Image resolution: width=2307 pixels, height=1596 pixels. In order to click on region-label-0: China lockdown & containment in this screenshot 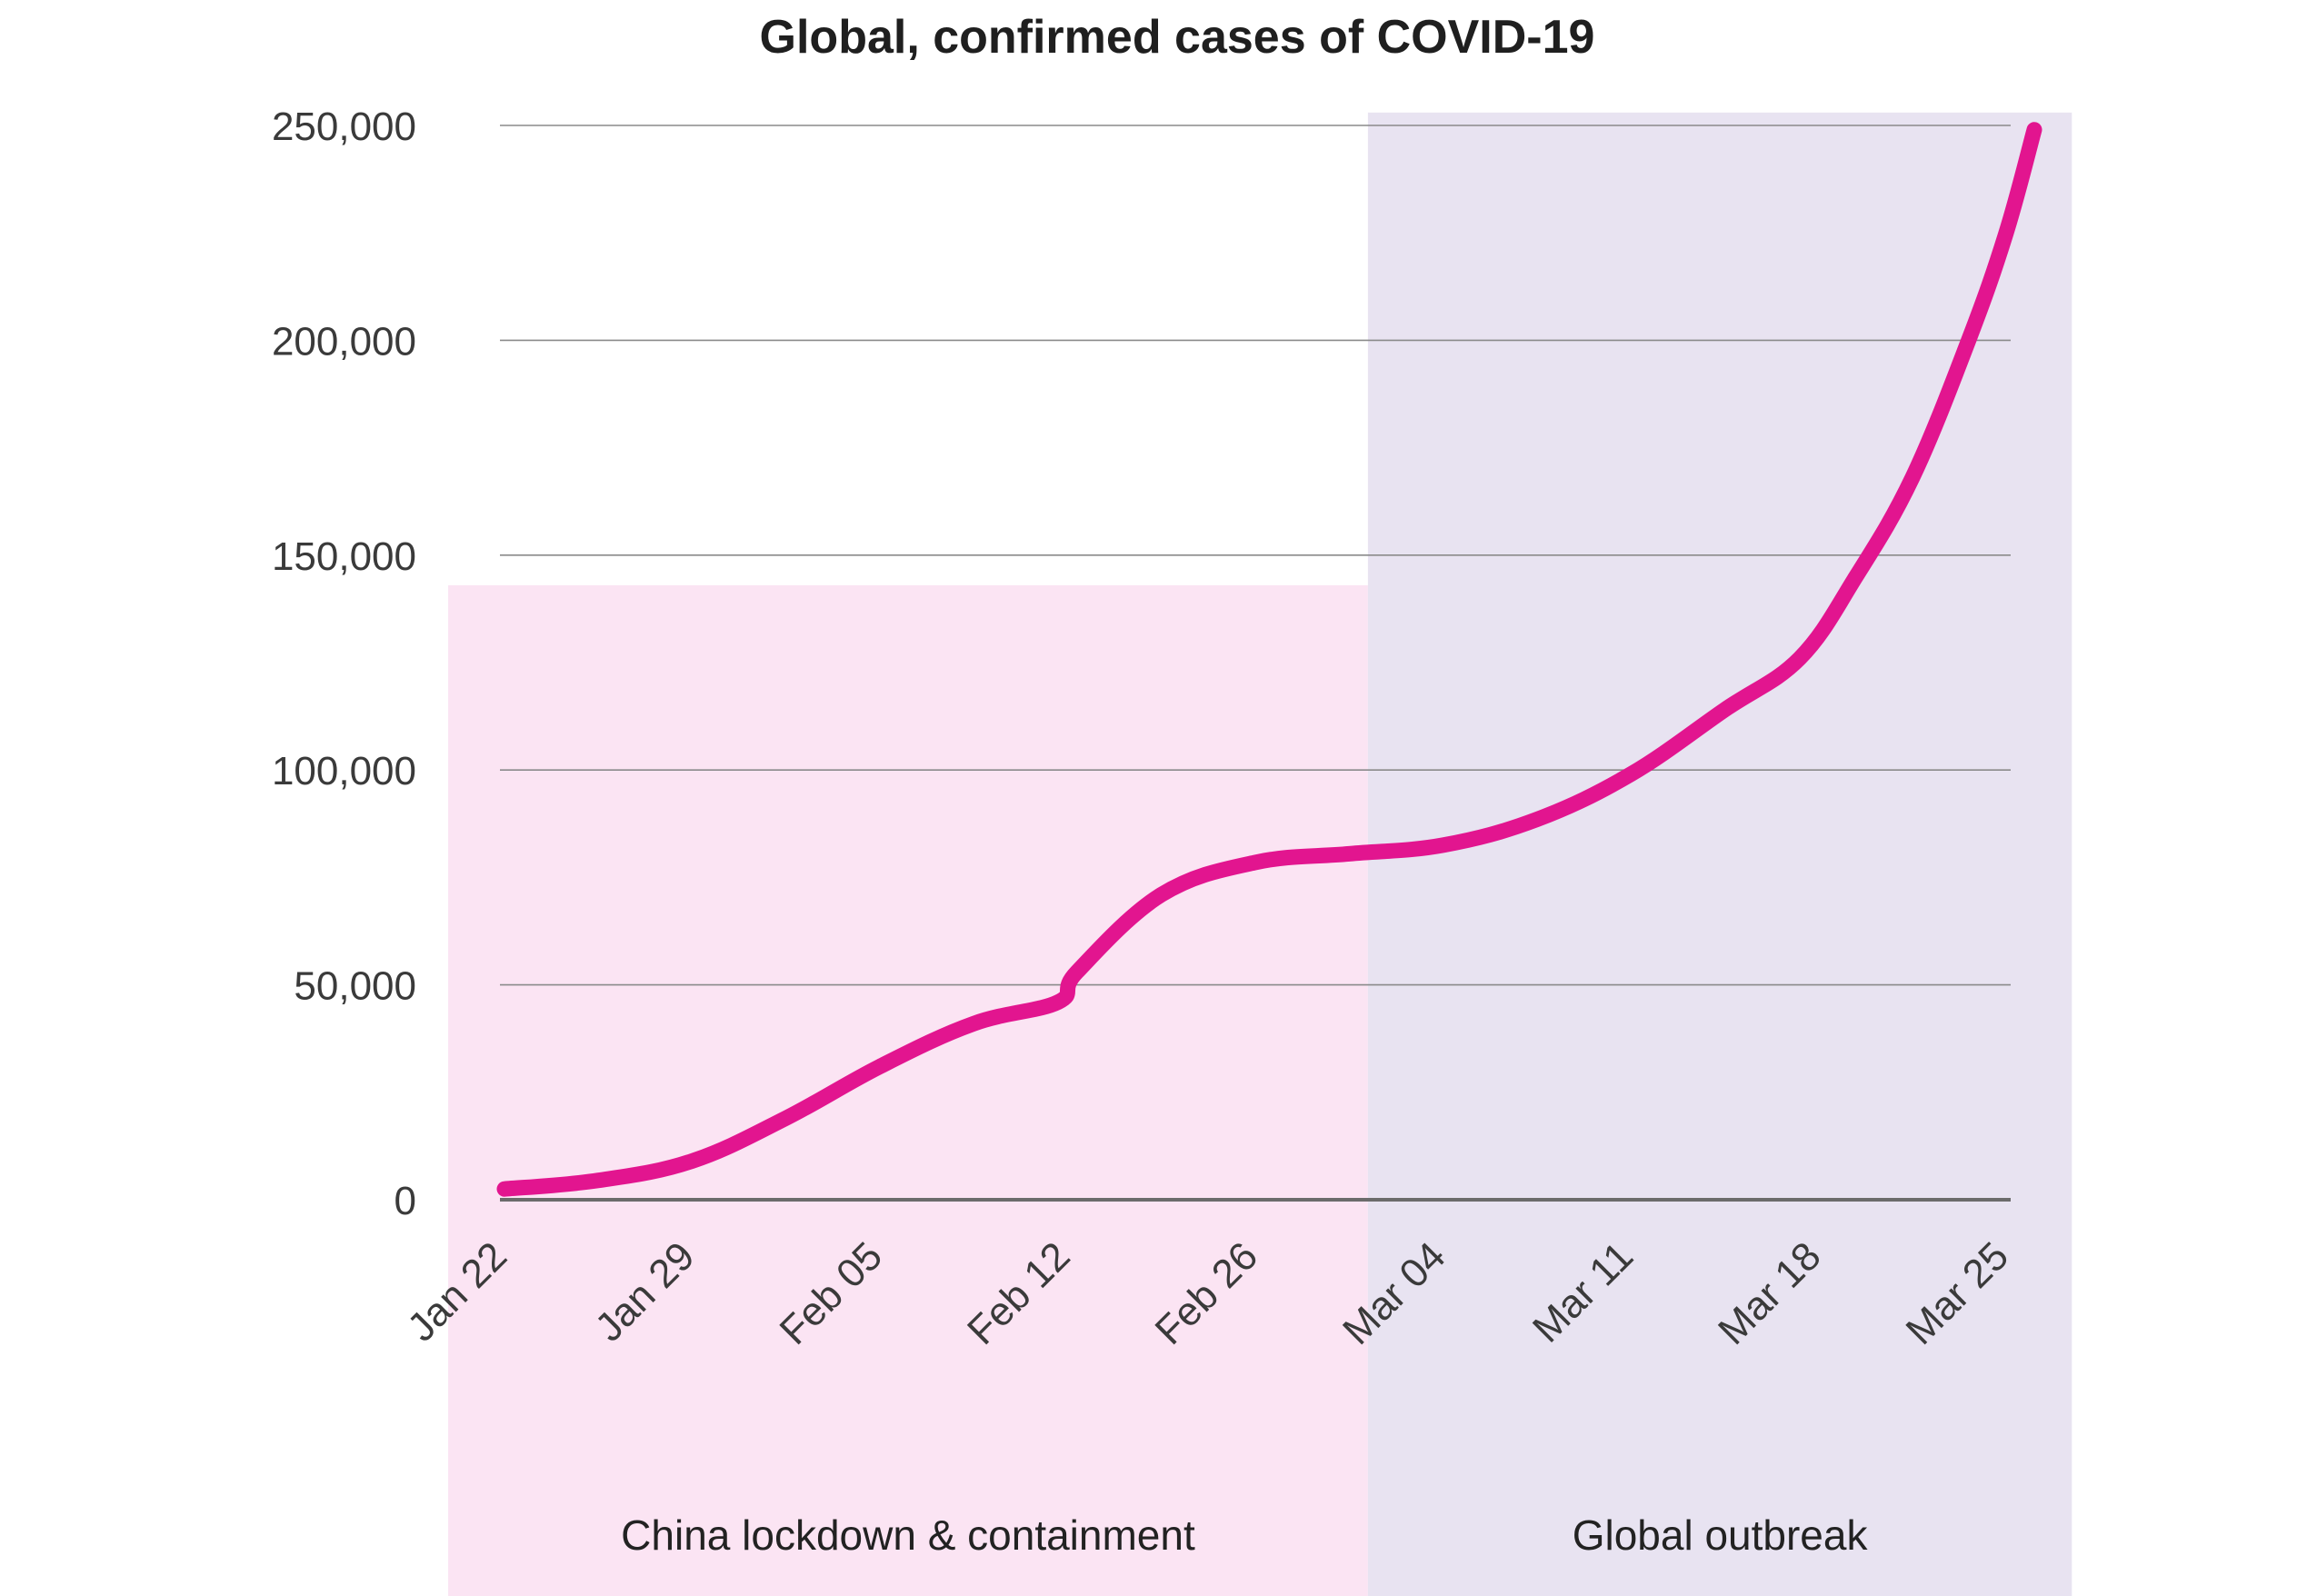, I will do `click(908, 1535)`.